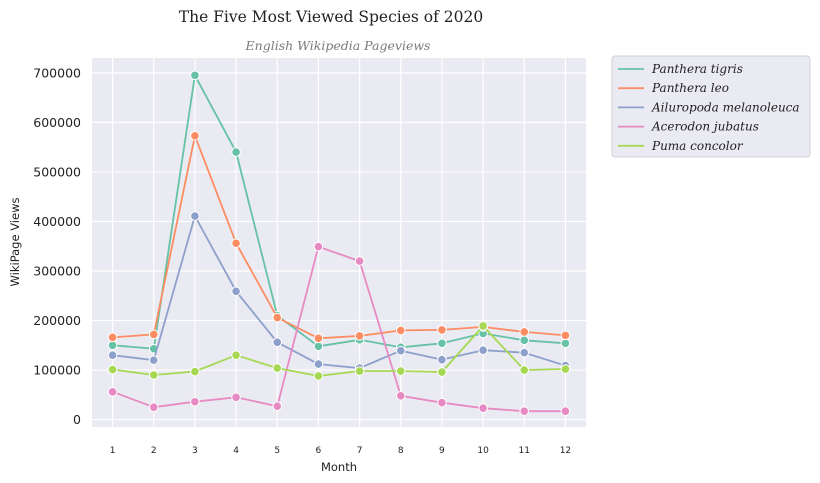 The height and width of the screenshot is (483, 820). I want to click on legend-item-panthera-leo: Panthera leo, so click(673, 88).